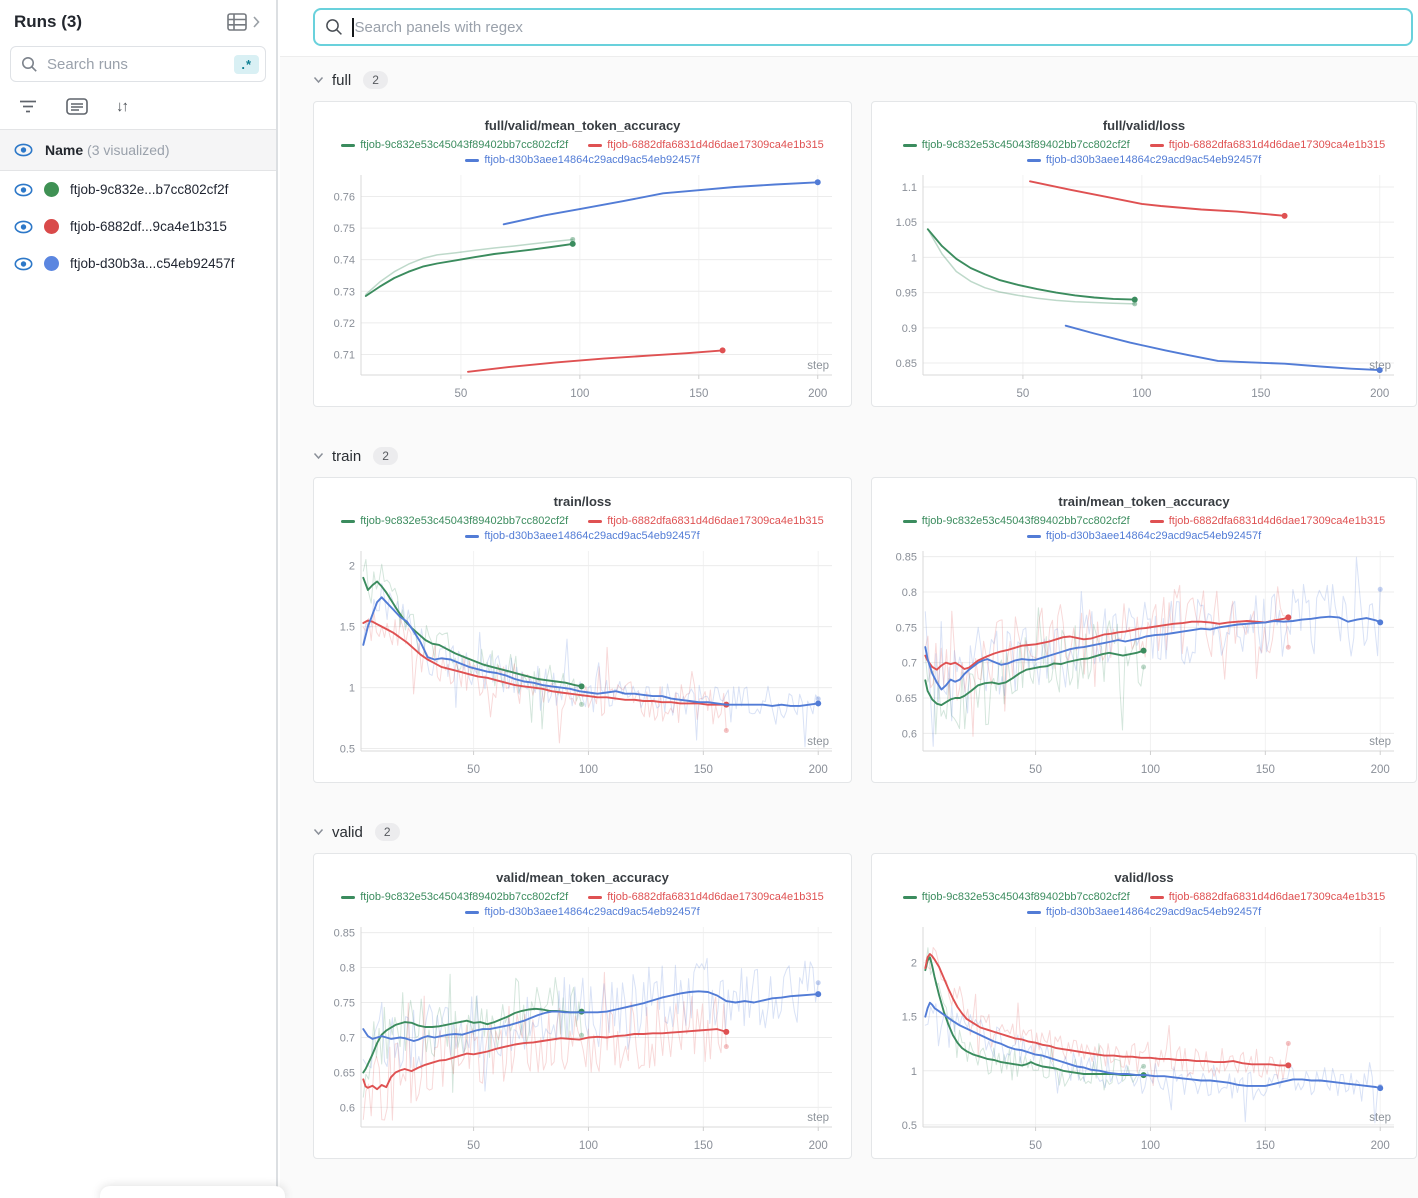 The width and height of the screenshot is (1418, 1198). Describe the element at coordinates (818, 742) in the screenshot. I see `svg-text: step` at that location.